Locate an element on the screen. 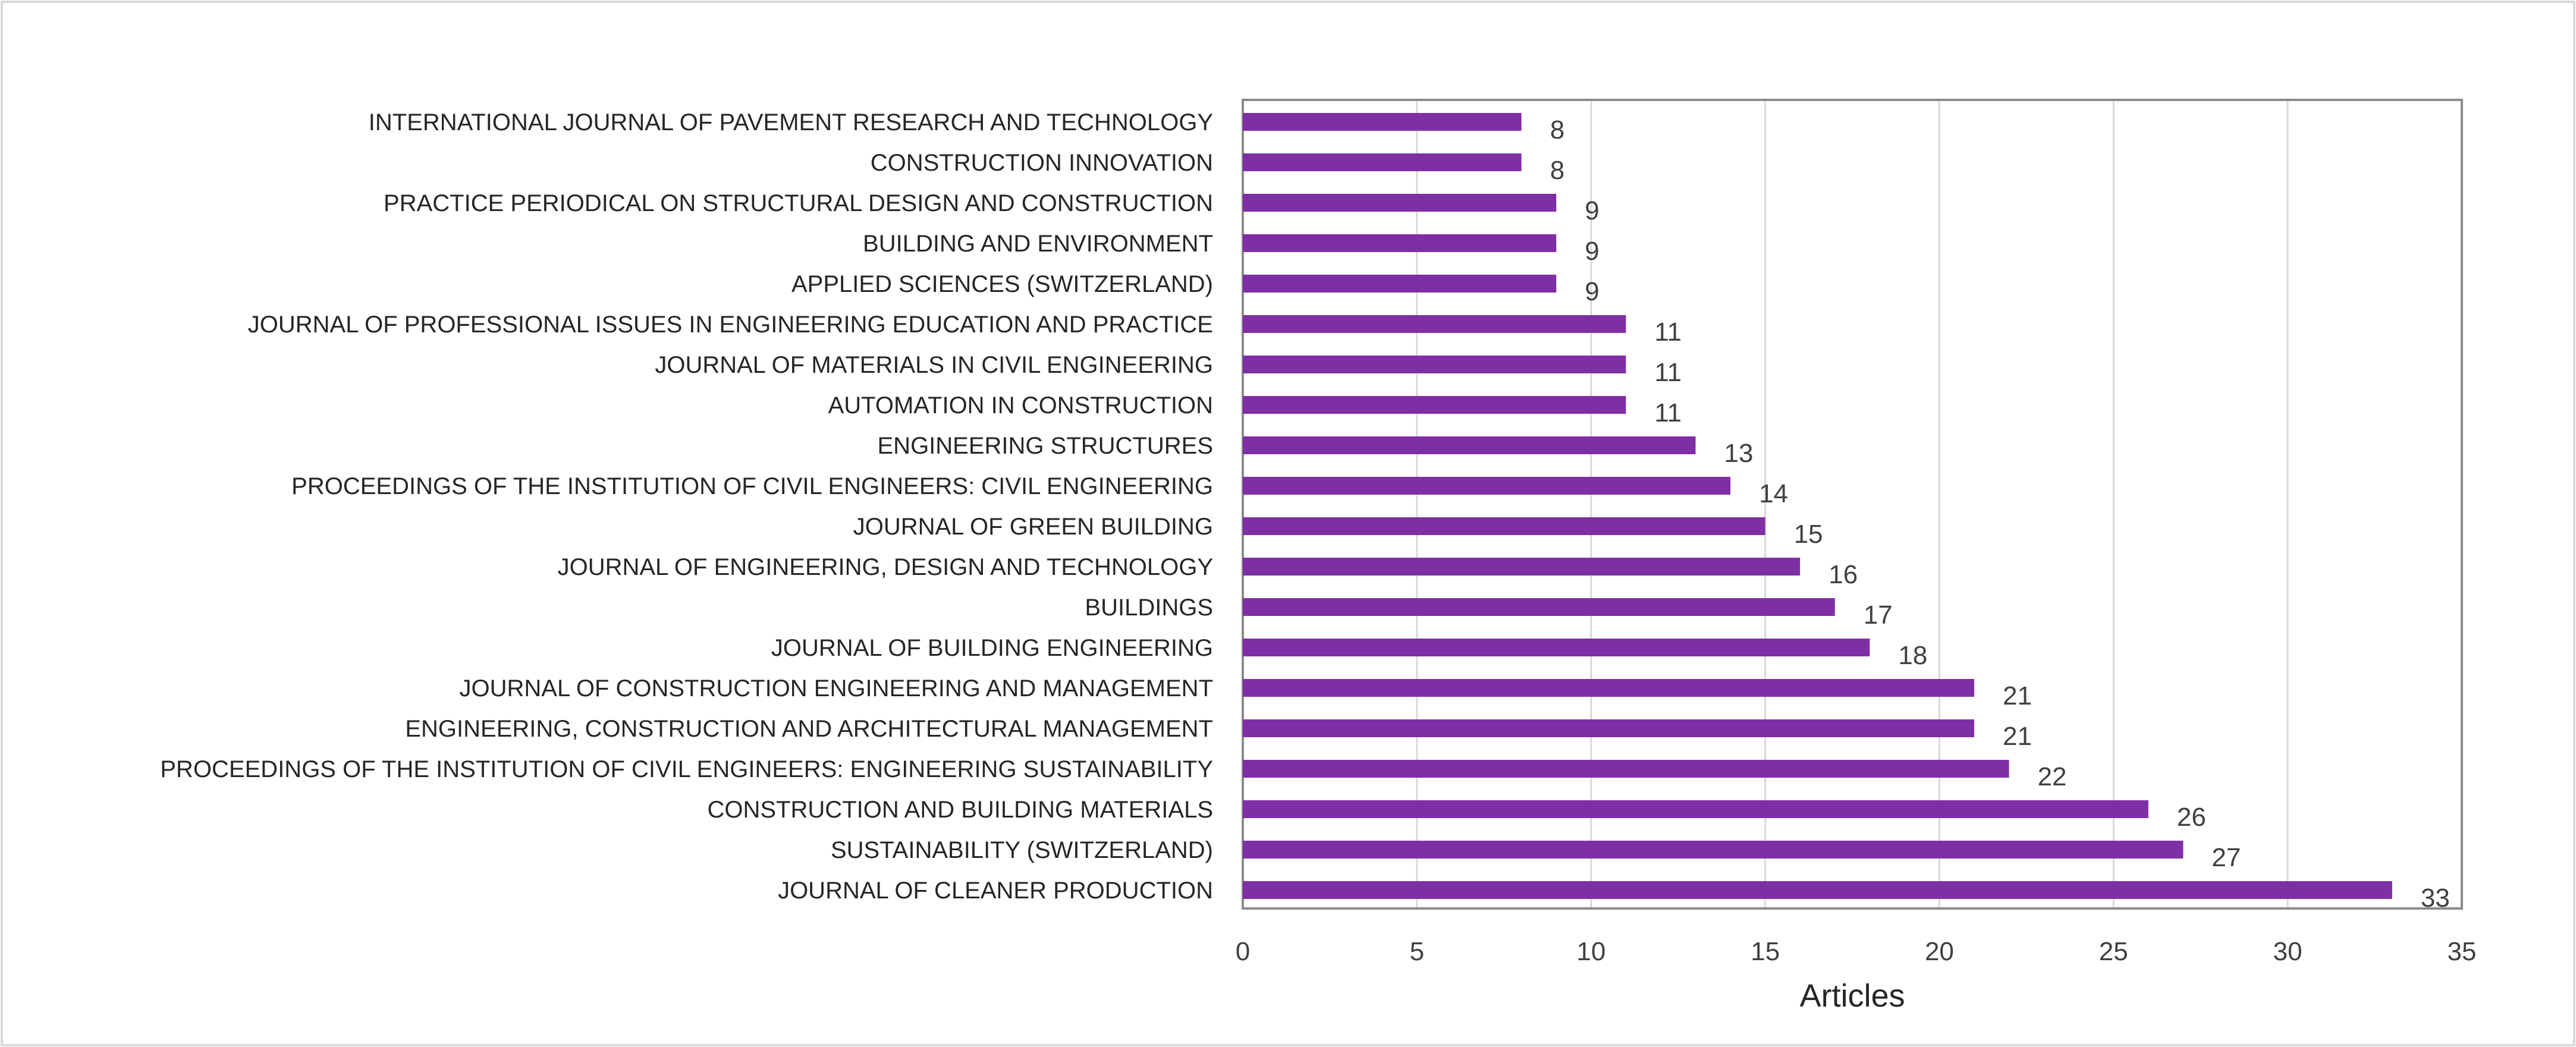 This screenshot has height=1047, width=2576. x-tick-label: 10 is located at coordinates (1591, 952).